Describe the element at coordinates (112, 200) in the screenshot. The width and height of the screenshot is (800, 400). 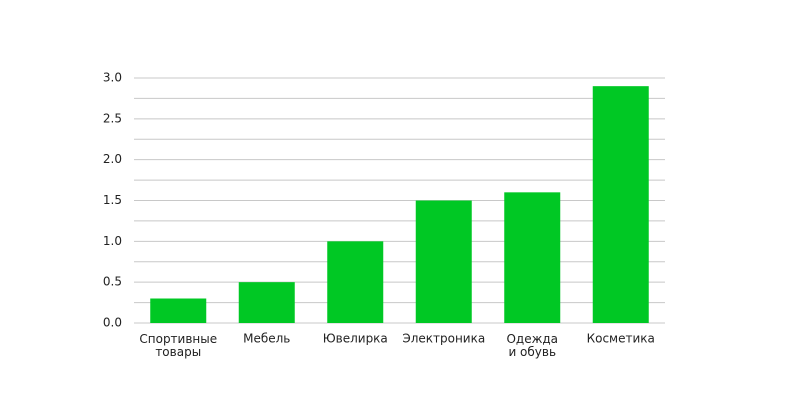
I see `y-tick-label: 1.5` at that location.